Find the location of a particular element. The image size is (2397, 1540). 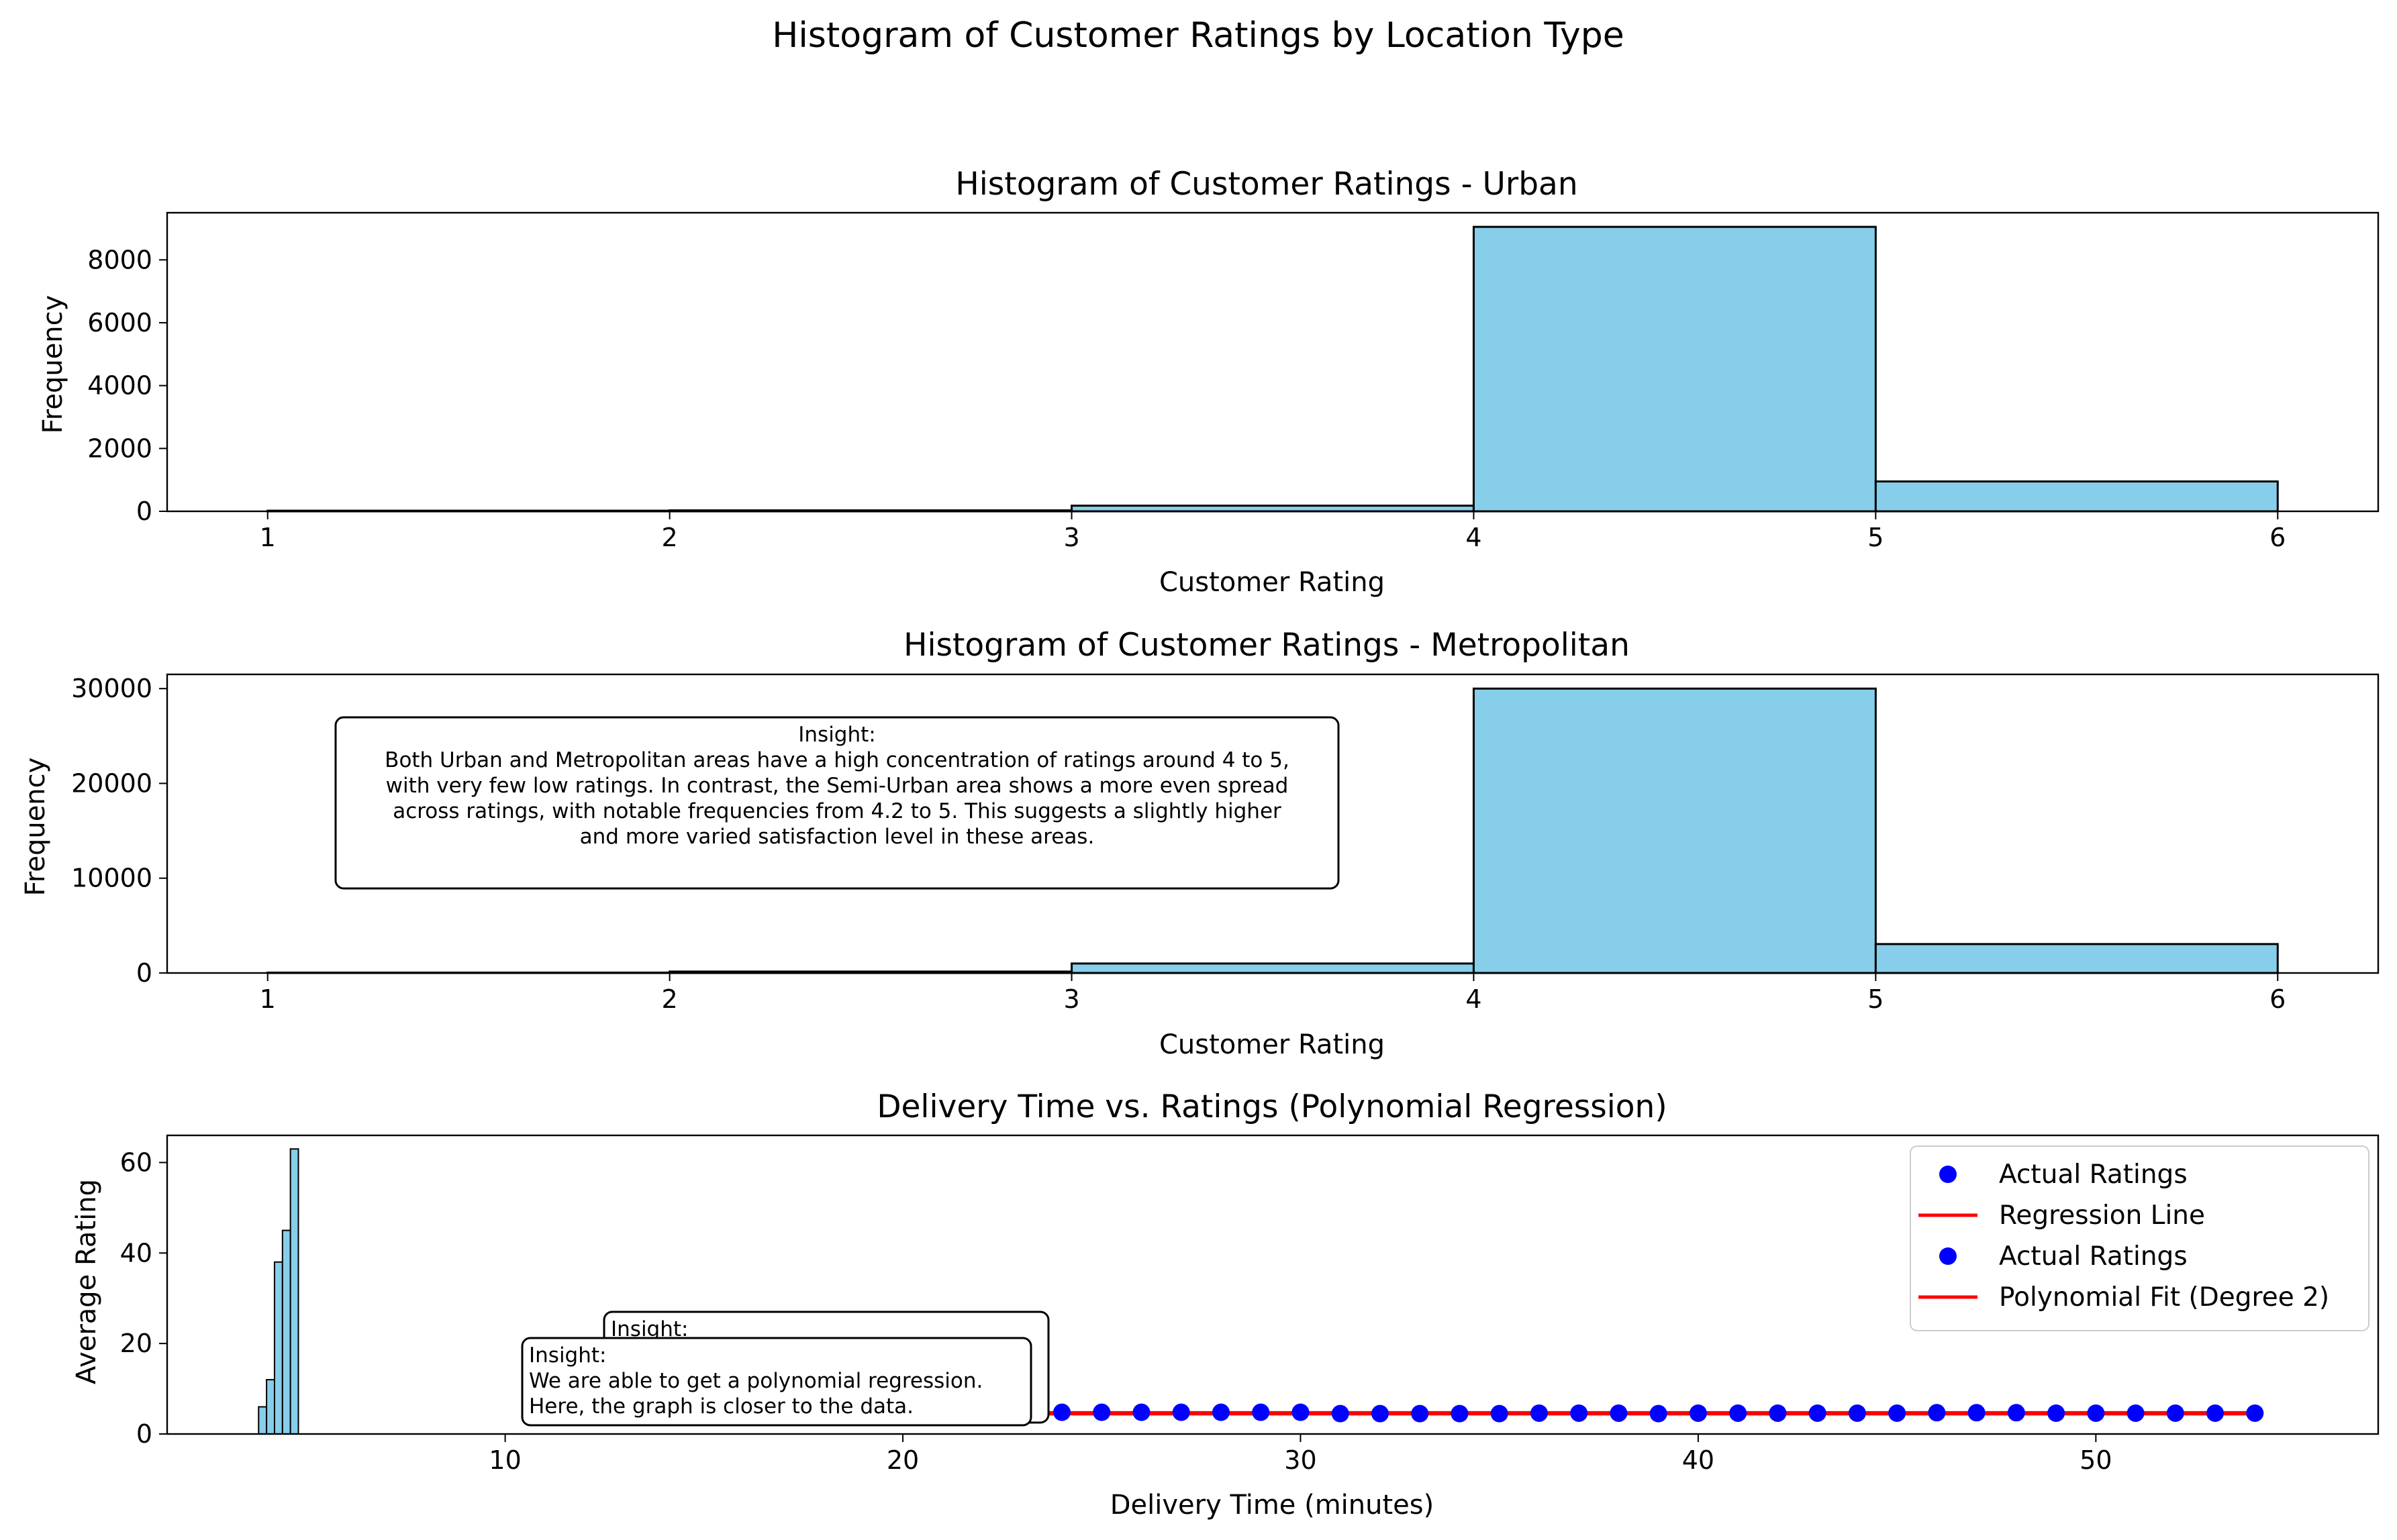

metropolitan-y-axis-label: Frequency is located at coordinates (35, 827).